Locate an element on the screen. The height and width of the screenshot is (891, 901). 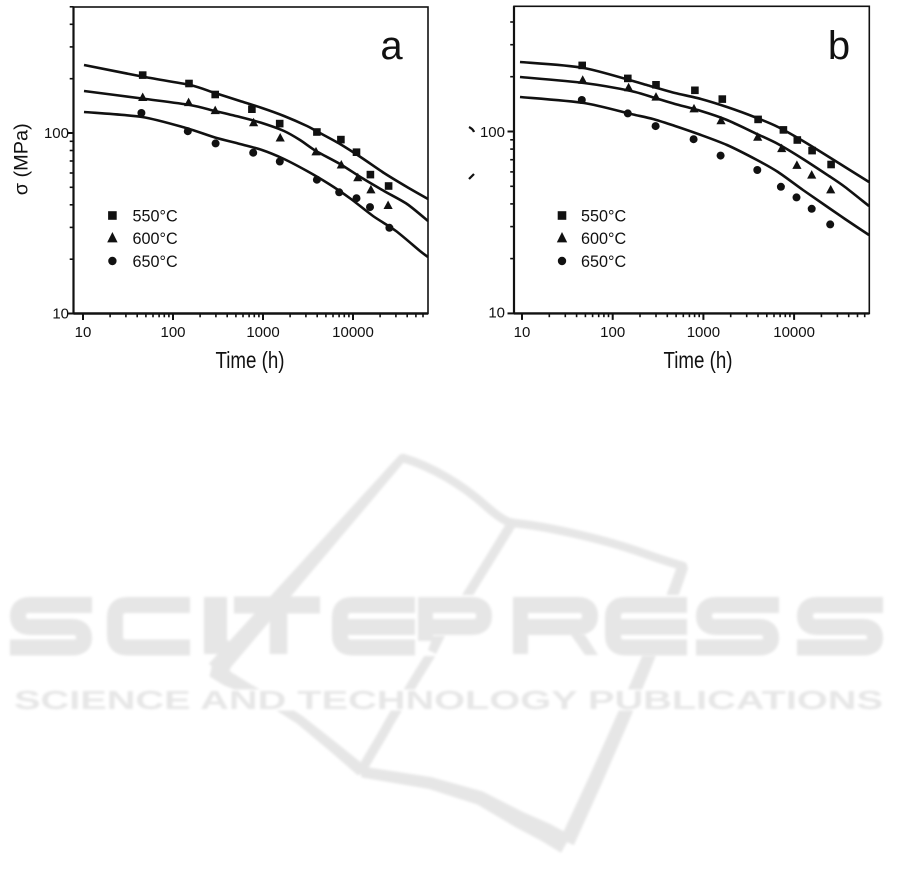
svg-text: σ (MPa) is located at coordinates (22, 159).